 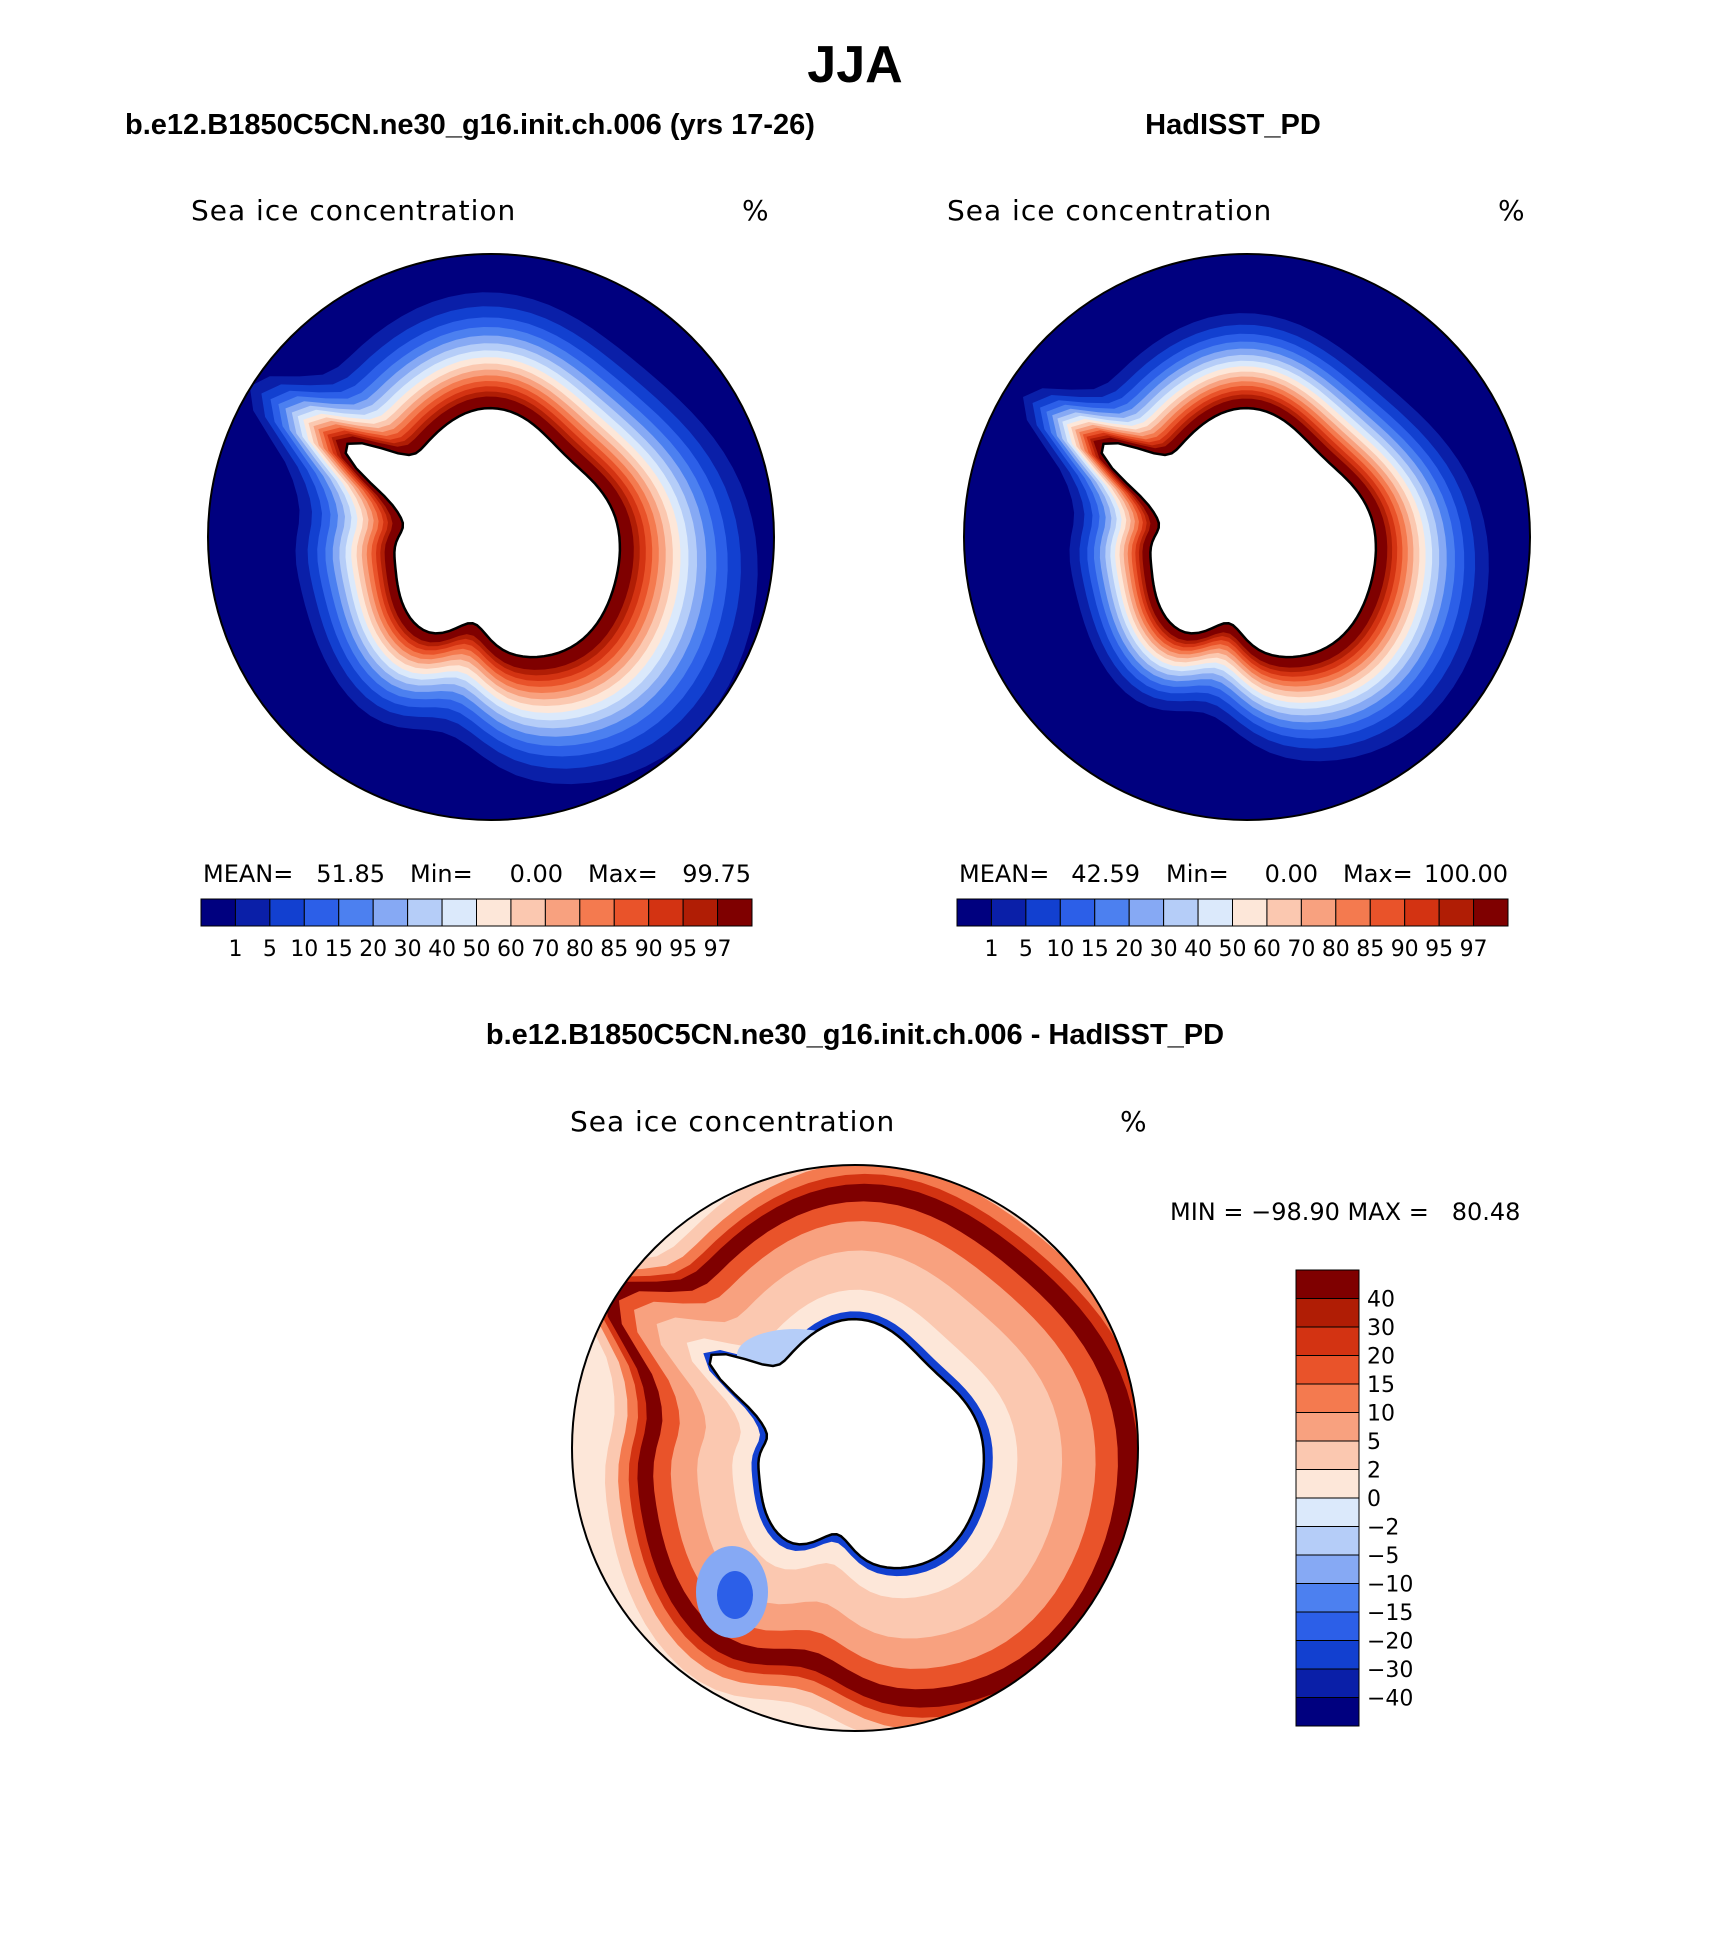 What do you see at coordinates (1004, 874) in the screenshot?
I see `panel-obs-mean-label: MEAN=` at bounding box center [1004, 874].